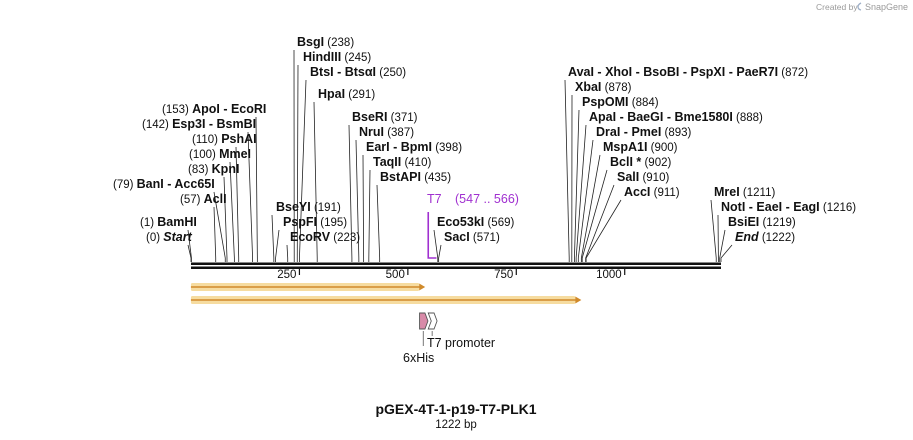 This screenshot has height=440, width=913. I want to click on site-pos: (911), so click(667, 193).